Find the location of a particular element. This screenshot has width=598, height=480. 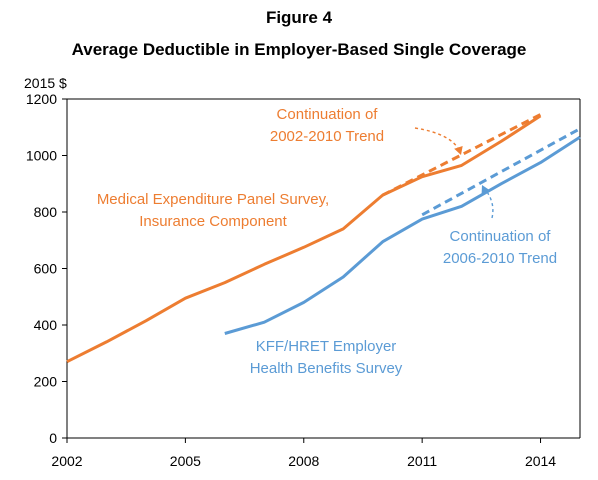

x-tick-label: 2008 is located at coordinates (303, 461).